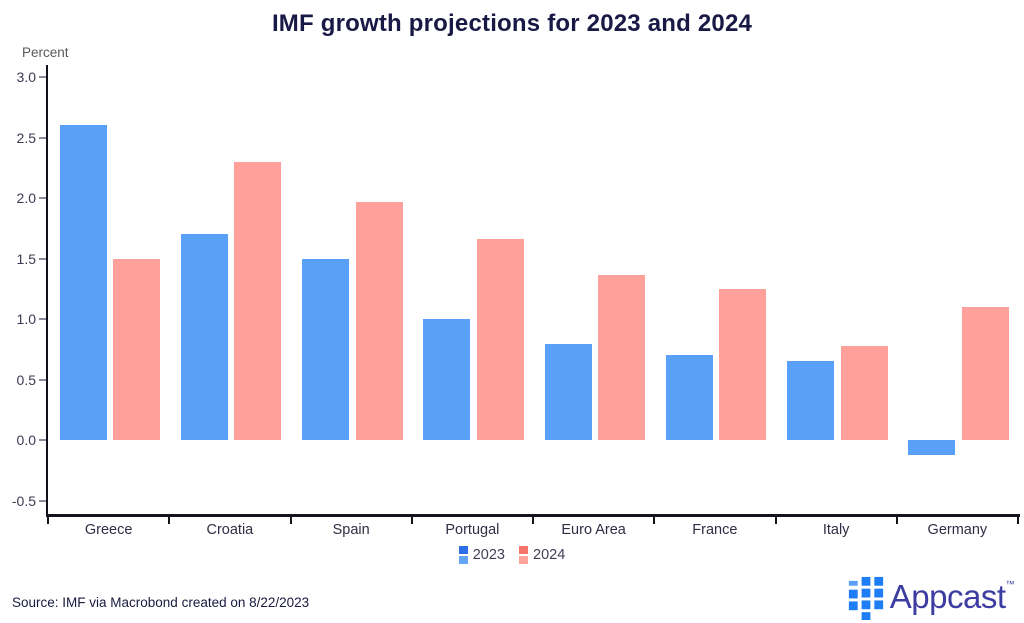 This screenshot has width=1024, height=623. Describe the element at coordinates (864, 392) in the screenshot. I see `bar-italy-2024` at that location.